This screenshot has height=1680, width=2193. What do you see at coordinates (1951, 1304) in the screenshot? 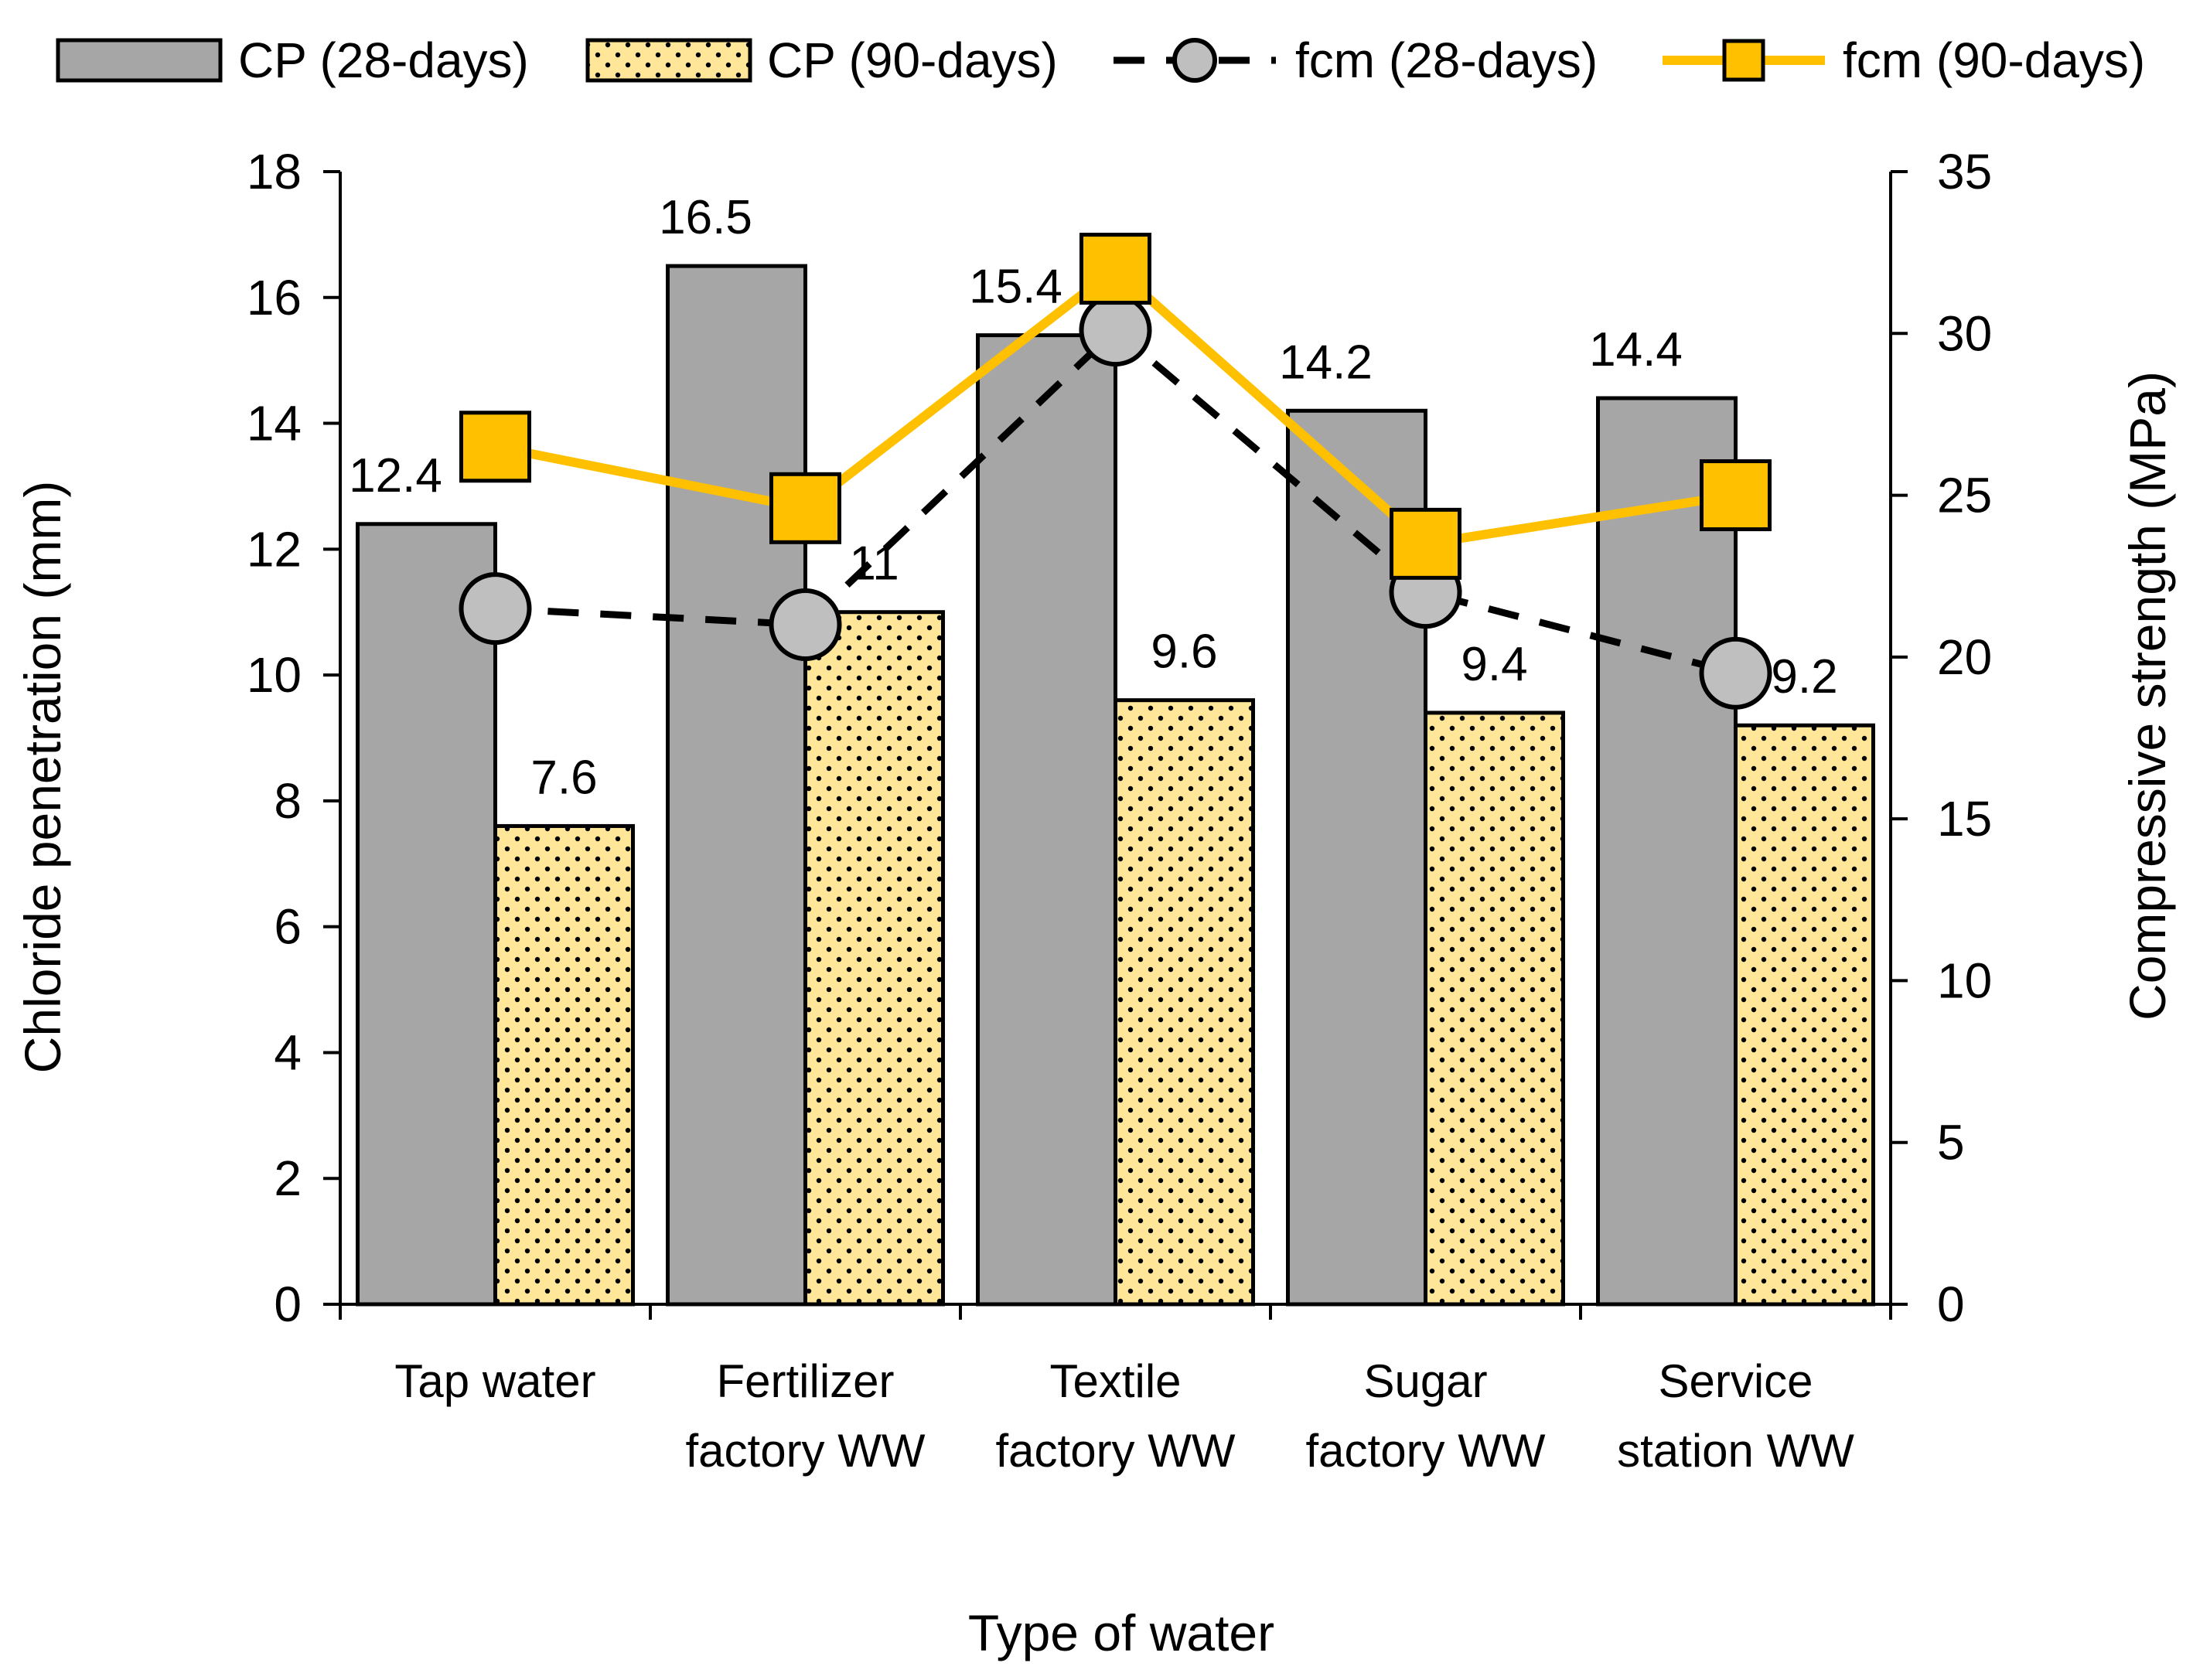
I see `y2-tick-label-0: 0` at bounding box center [1951, 1304].